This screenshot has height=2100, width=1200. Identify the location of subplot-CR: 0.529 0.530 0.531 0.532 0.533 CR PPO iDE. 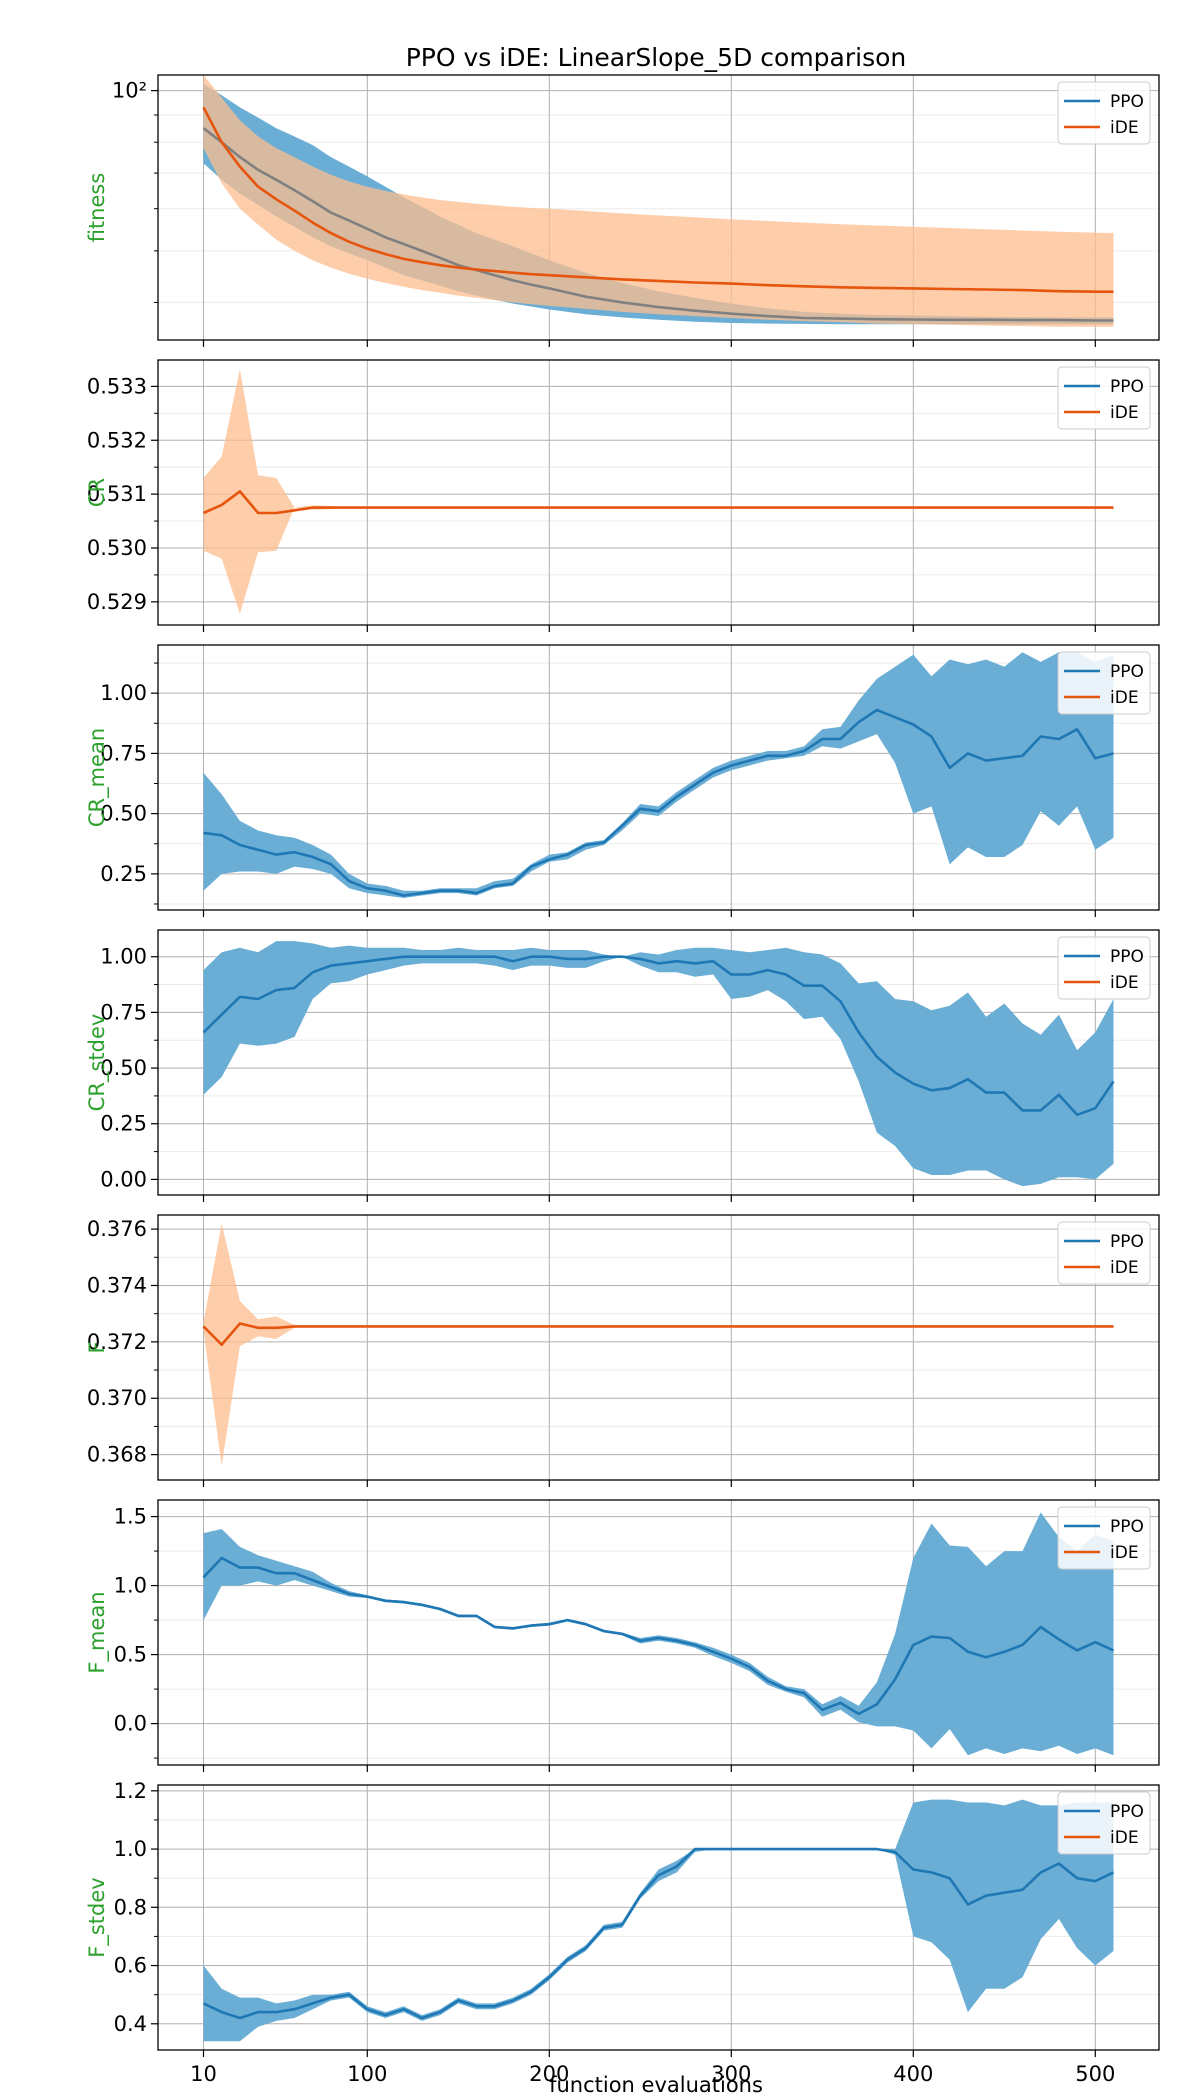
(622, 495).